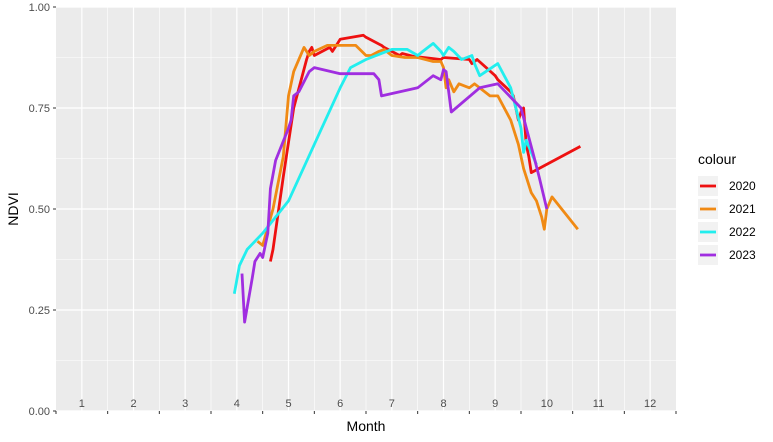 The height and width of the screenshot is (442, 773). Describe the element at coordinates (237, 404) in the screenshot. I see `x-tick-label: 4` at that location.